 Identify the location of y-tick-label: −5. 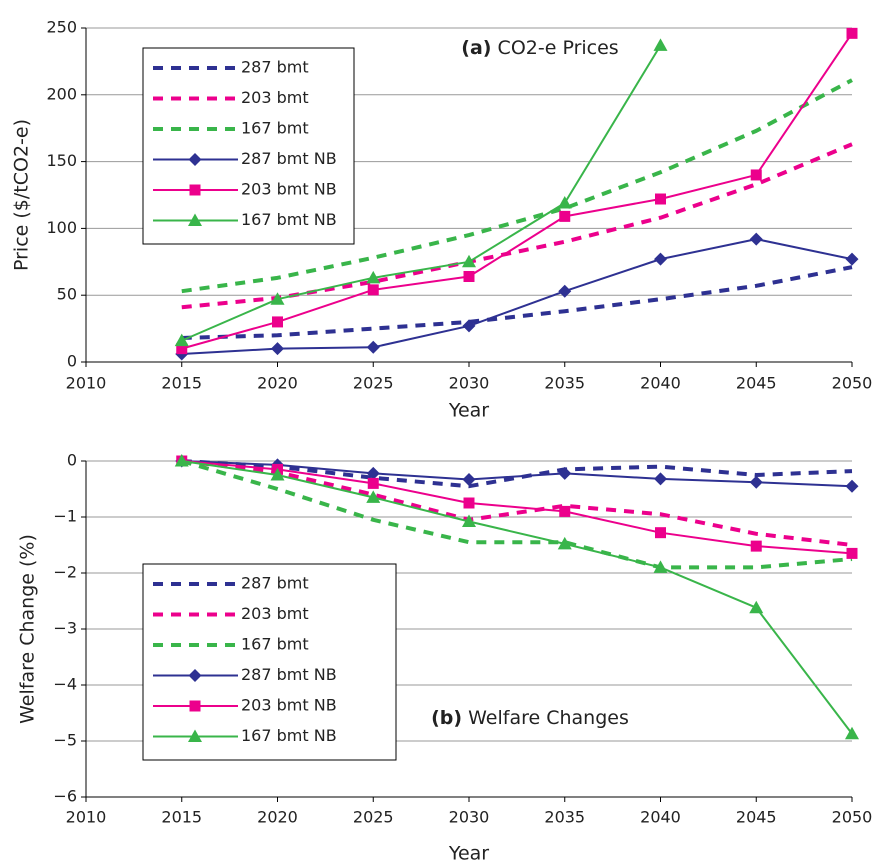
(65, 740).